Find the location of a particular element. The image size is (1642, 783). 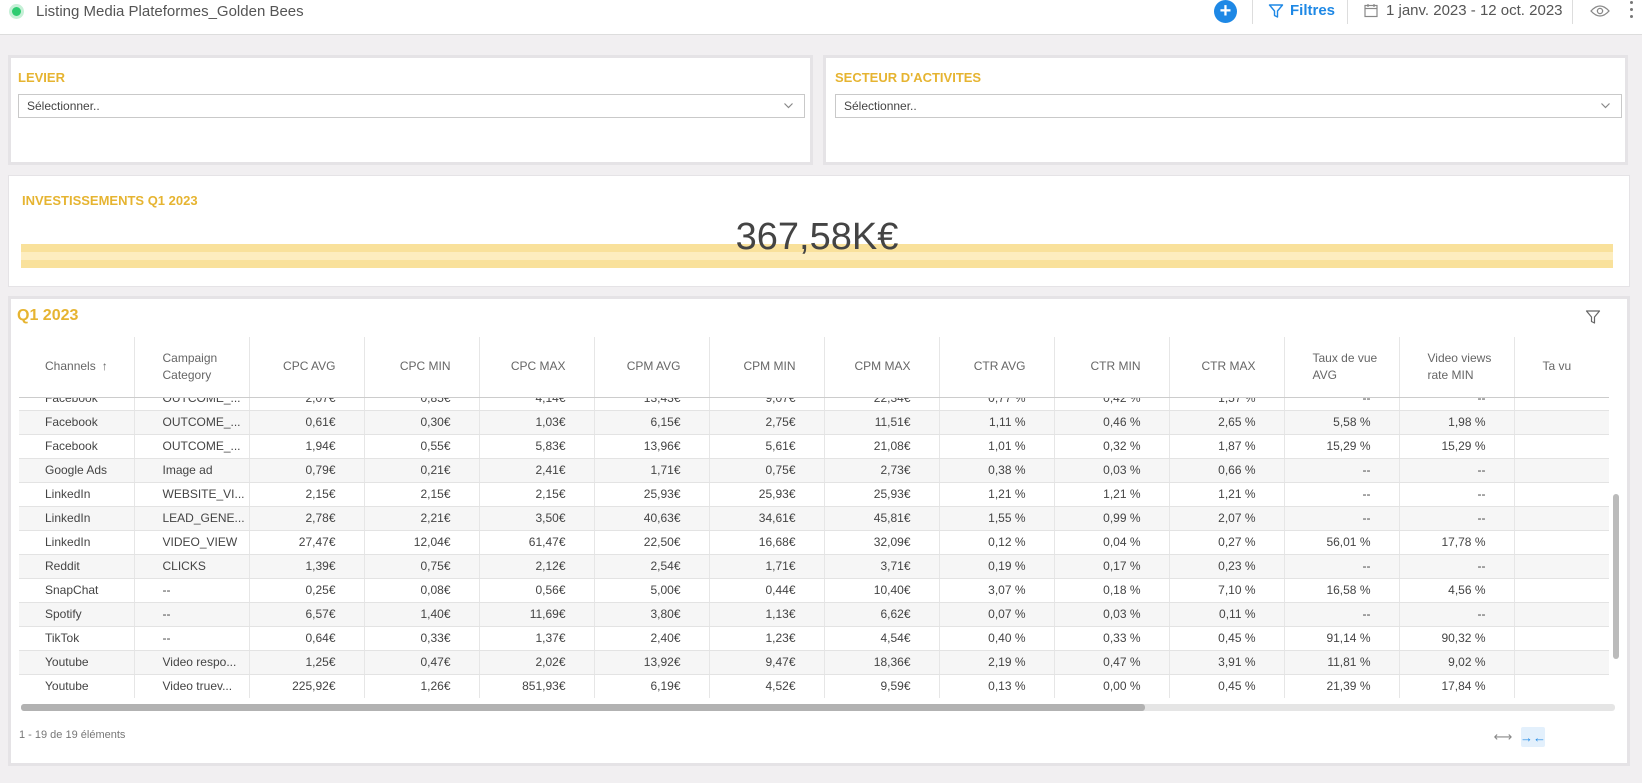

table-cell: 2,75€ is located at coordinates (767, 422).